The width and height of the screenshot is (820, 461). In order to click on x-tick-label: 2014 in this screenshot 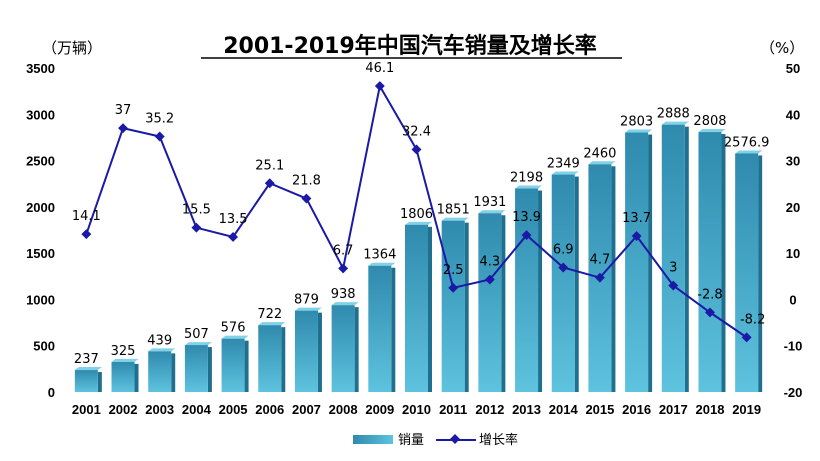, I will do `click(564, 409)`.